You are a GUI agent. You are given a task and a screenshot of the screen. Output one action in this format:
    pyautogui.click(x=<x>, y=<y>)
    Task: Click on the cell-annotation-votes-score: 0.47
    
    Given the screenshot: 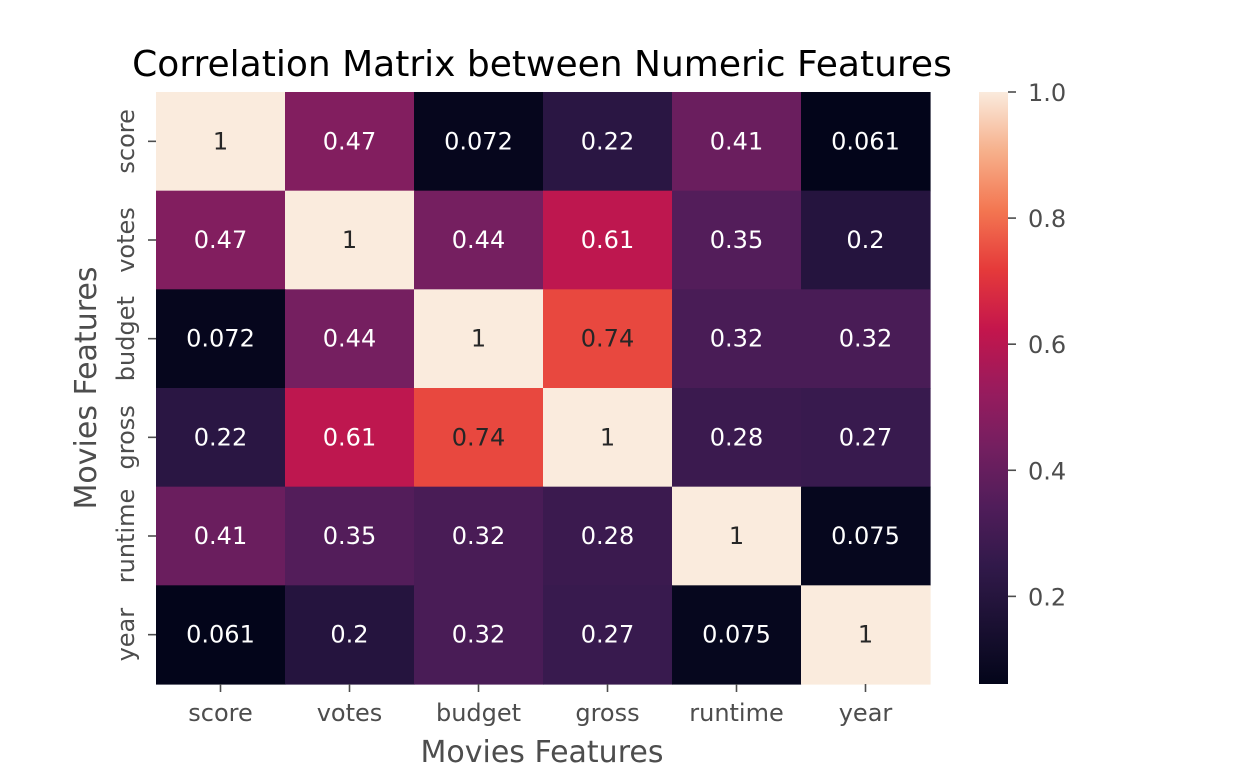 What is the action you would take?
    pyautogui.click(x=220, y=240)
    